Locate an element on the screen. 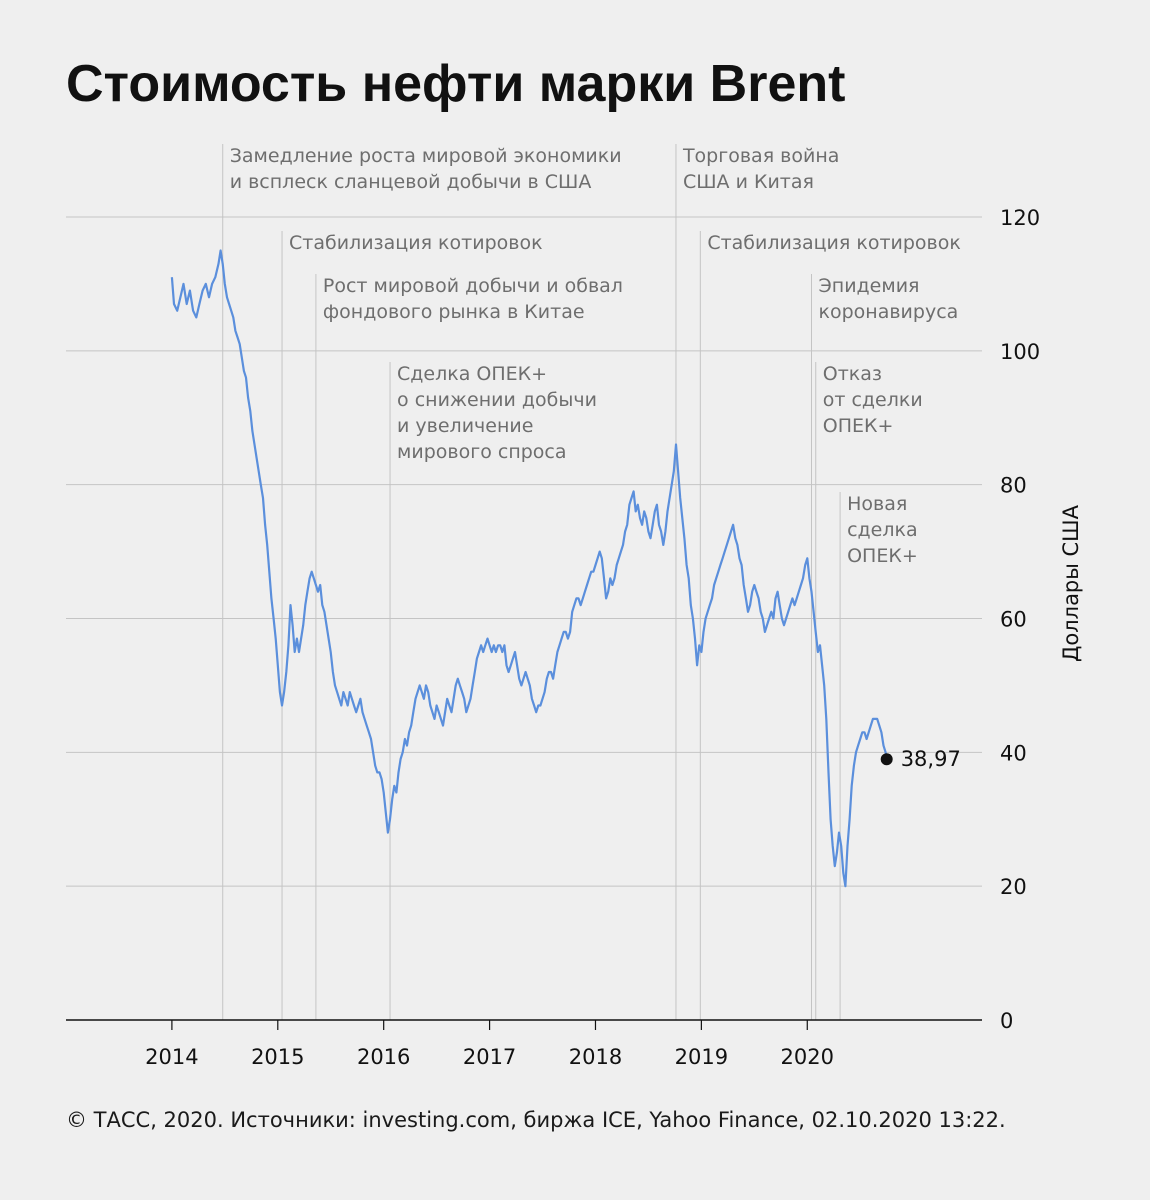  last-value-dot is located at coordinates (886, 759).